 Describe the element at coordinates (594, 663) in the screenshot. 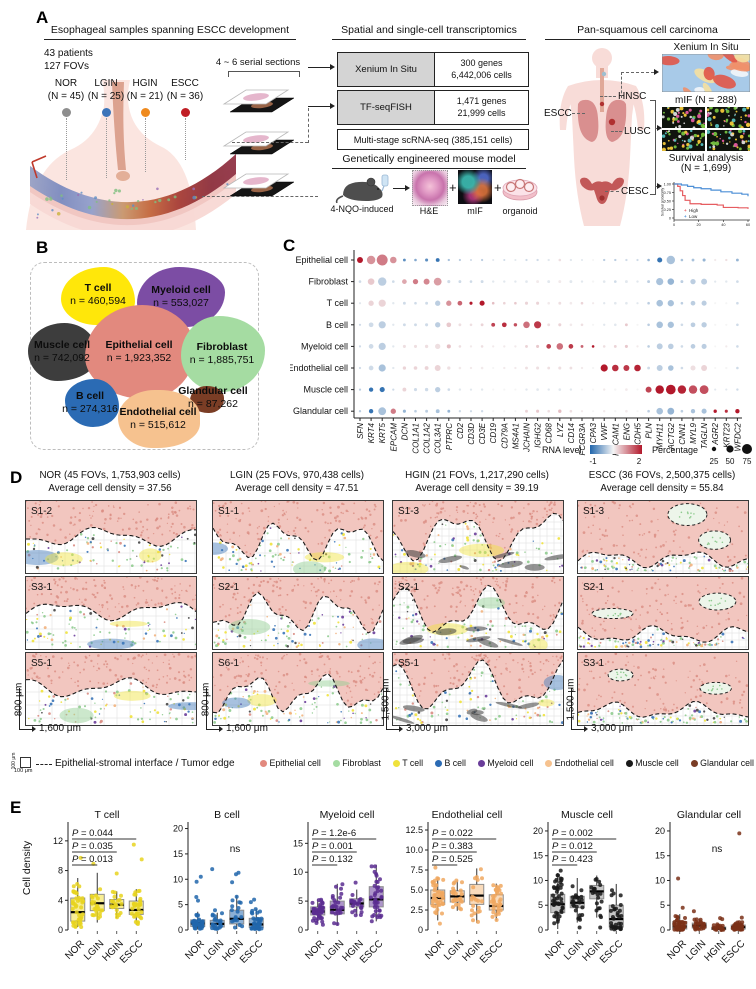

I see `svg-text: S3-1` at that location.